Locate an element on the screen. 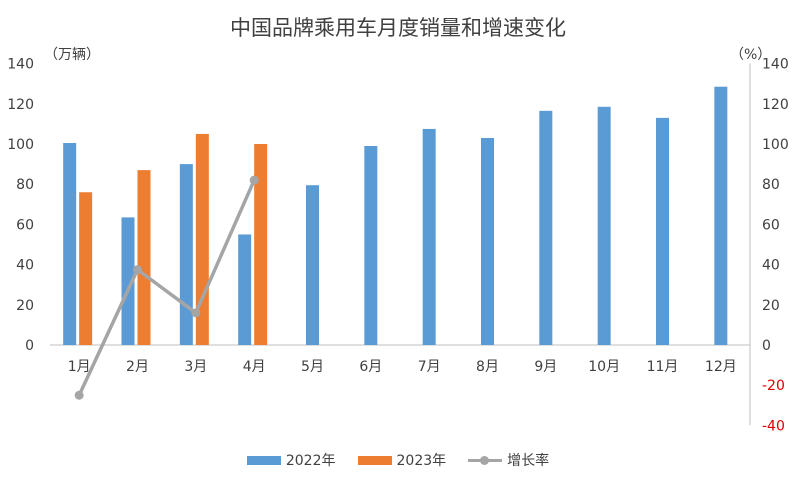  x-axis-category-label: 11月 is located at coordinates (663, 367).